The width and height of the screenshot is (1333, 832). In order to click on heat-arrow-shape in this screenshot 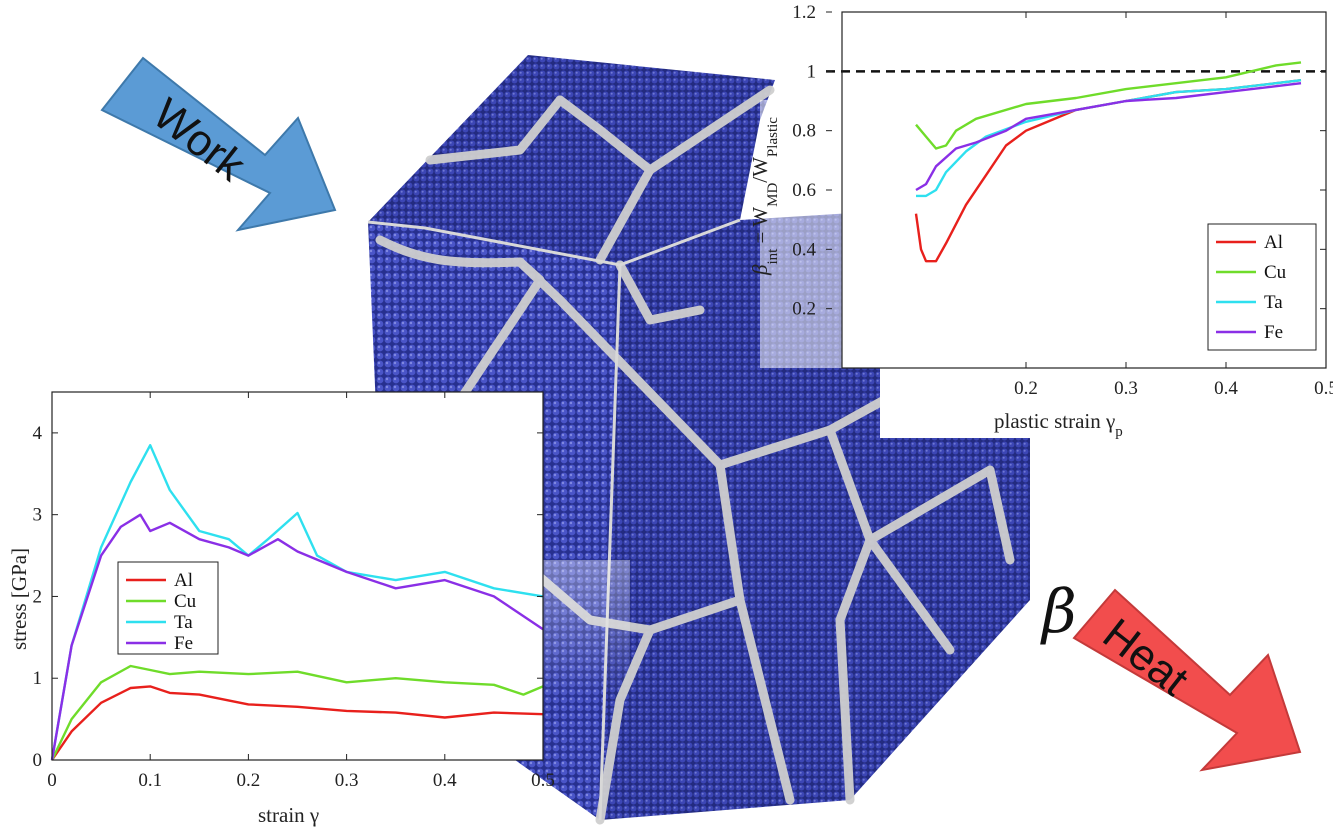, I will do `click(1187, 680)`.